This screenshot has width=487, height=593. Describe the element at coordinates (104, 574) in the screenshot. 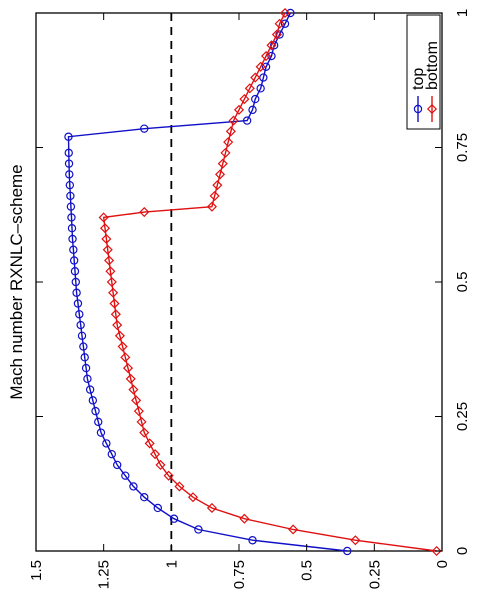

I see `y-tick-label: 1.25` at that location.